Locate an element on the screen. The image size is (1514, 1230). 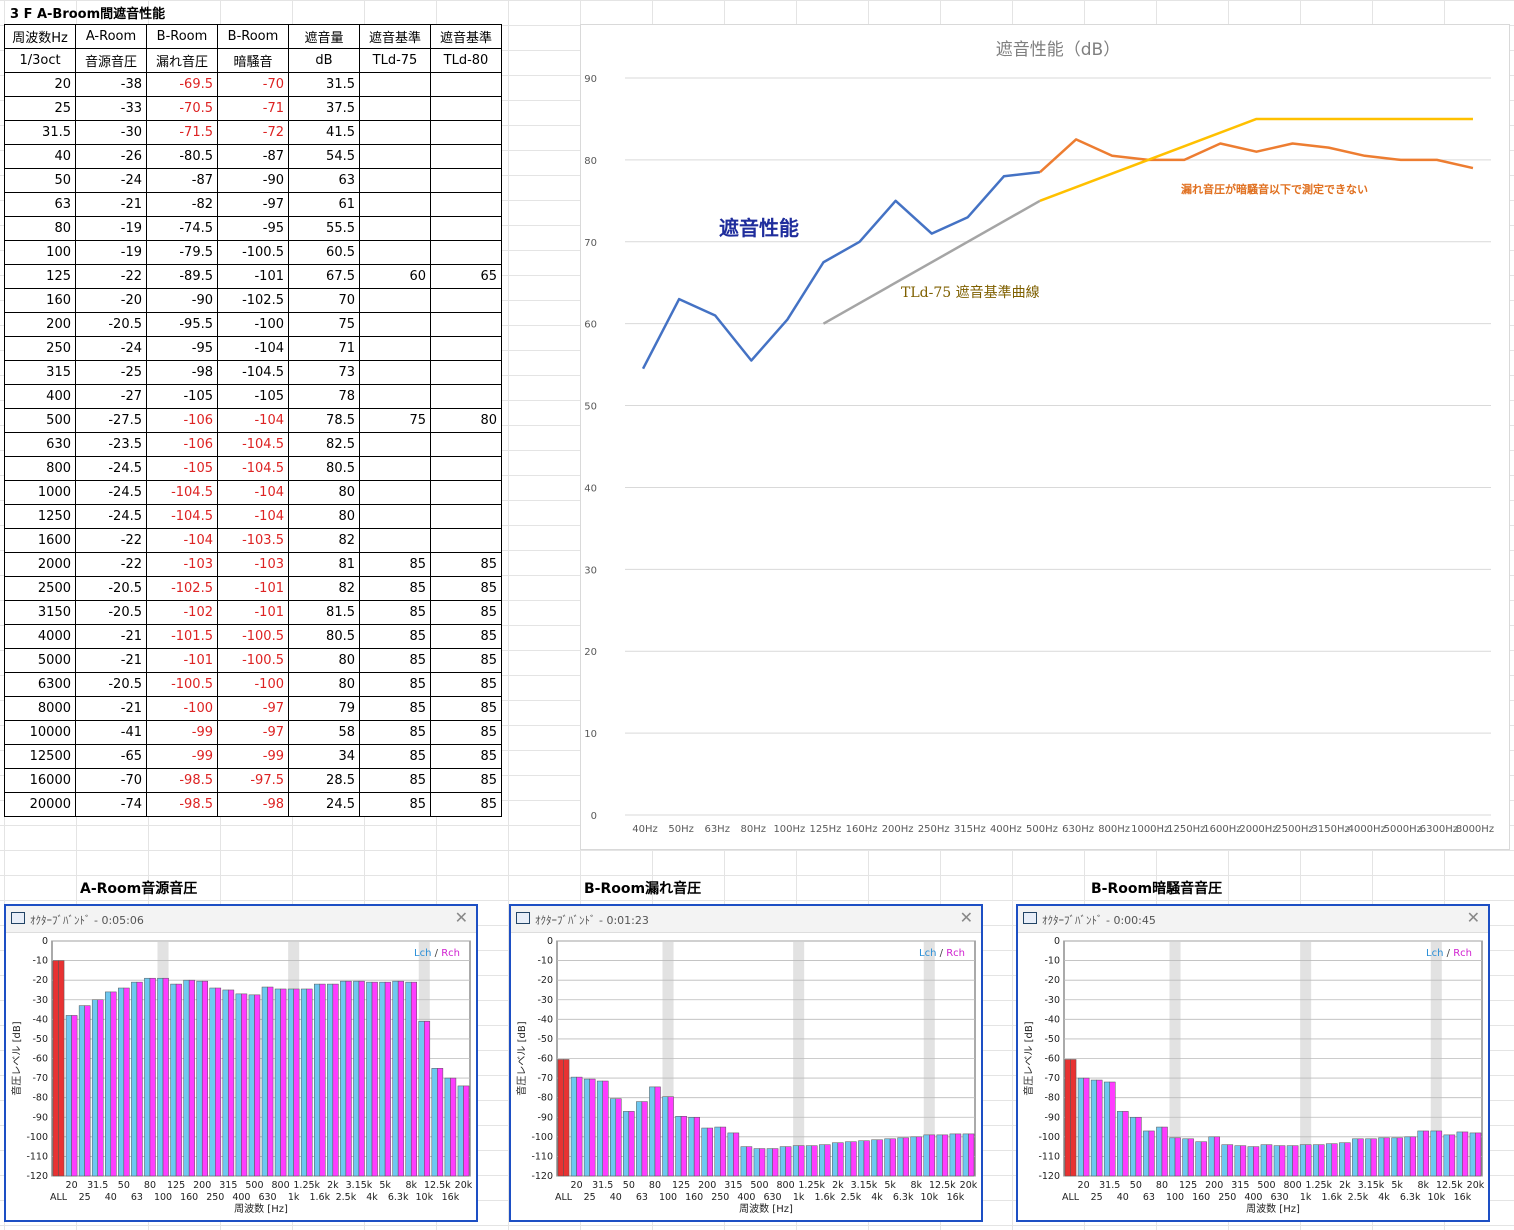
table-cell: -65 is located at coordinates (111, 756).